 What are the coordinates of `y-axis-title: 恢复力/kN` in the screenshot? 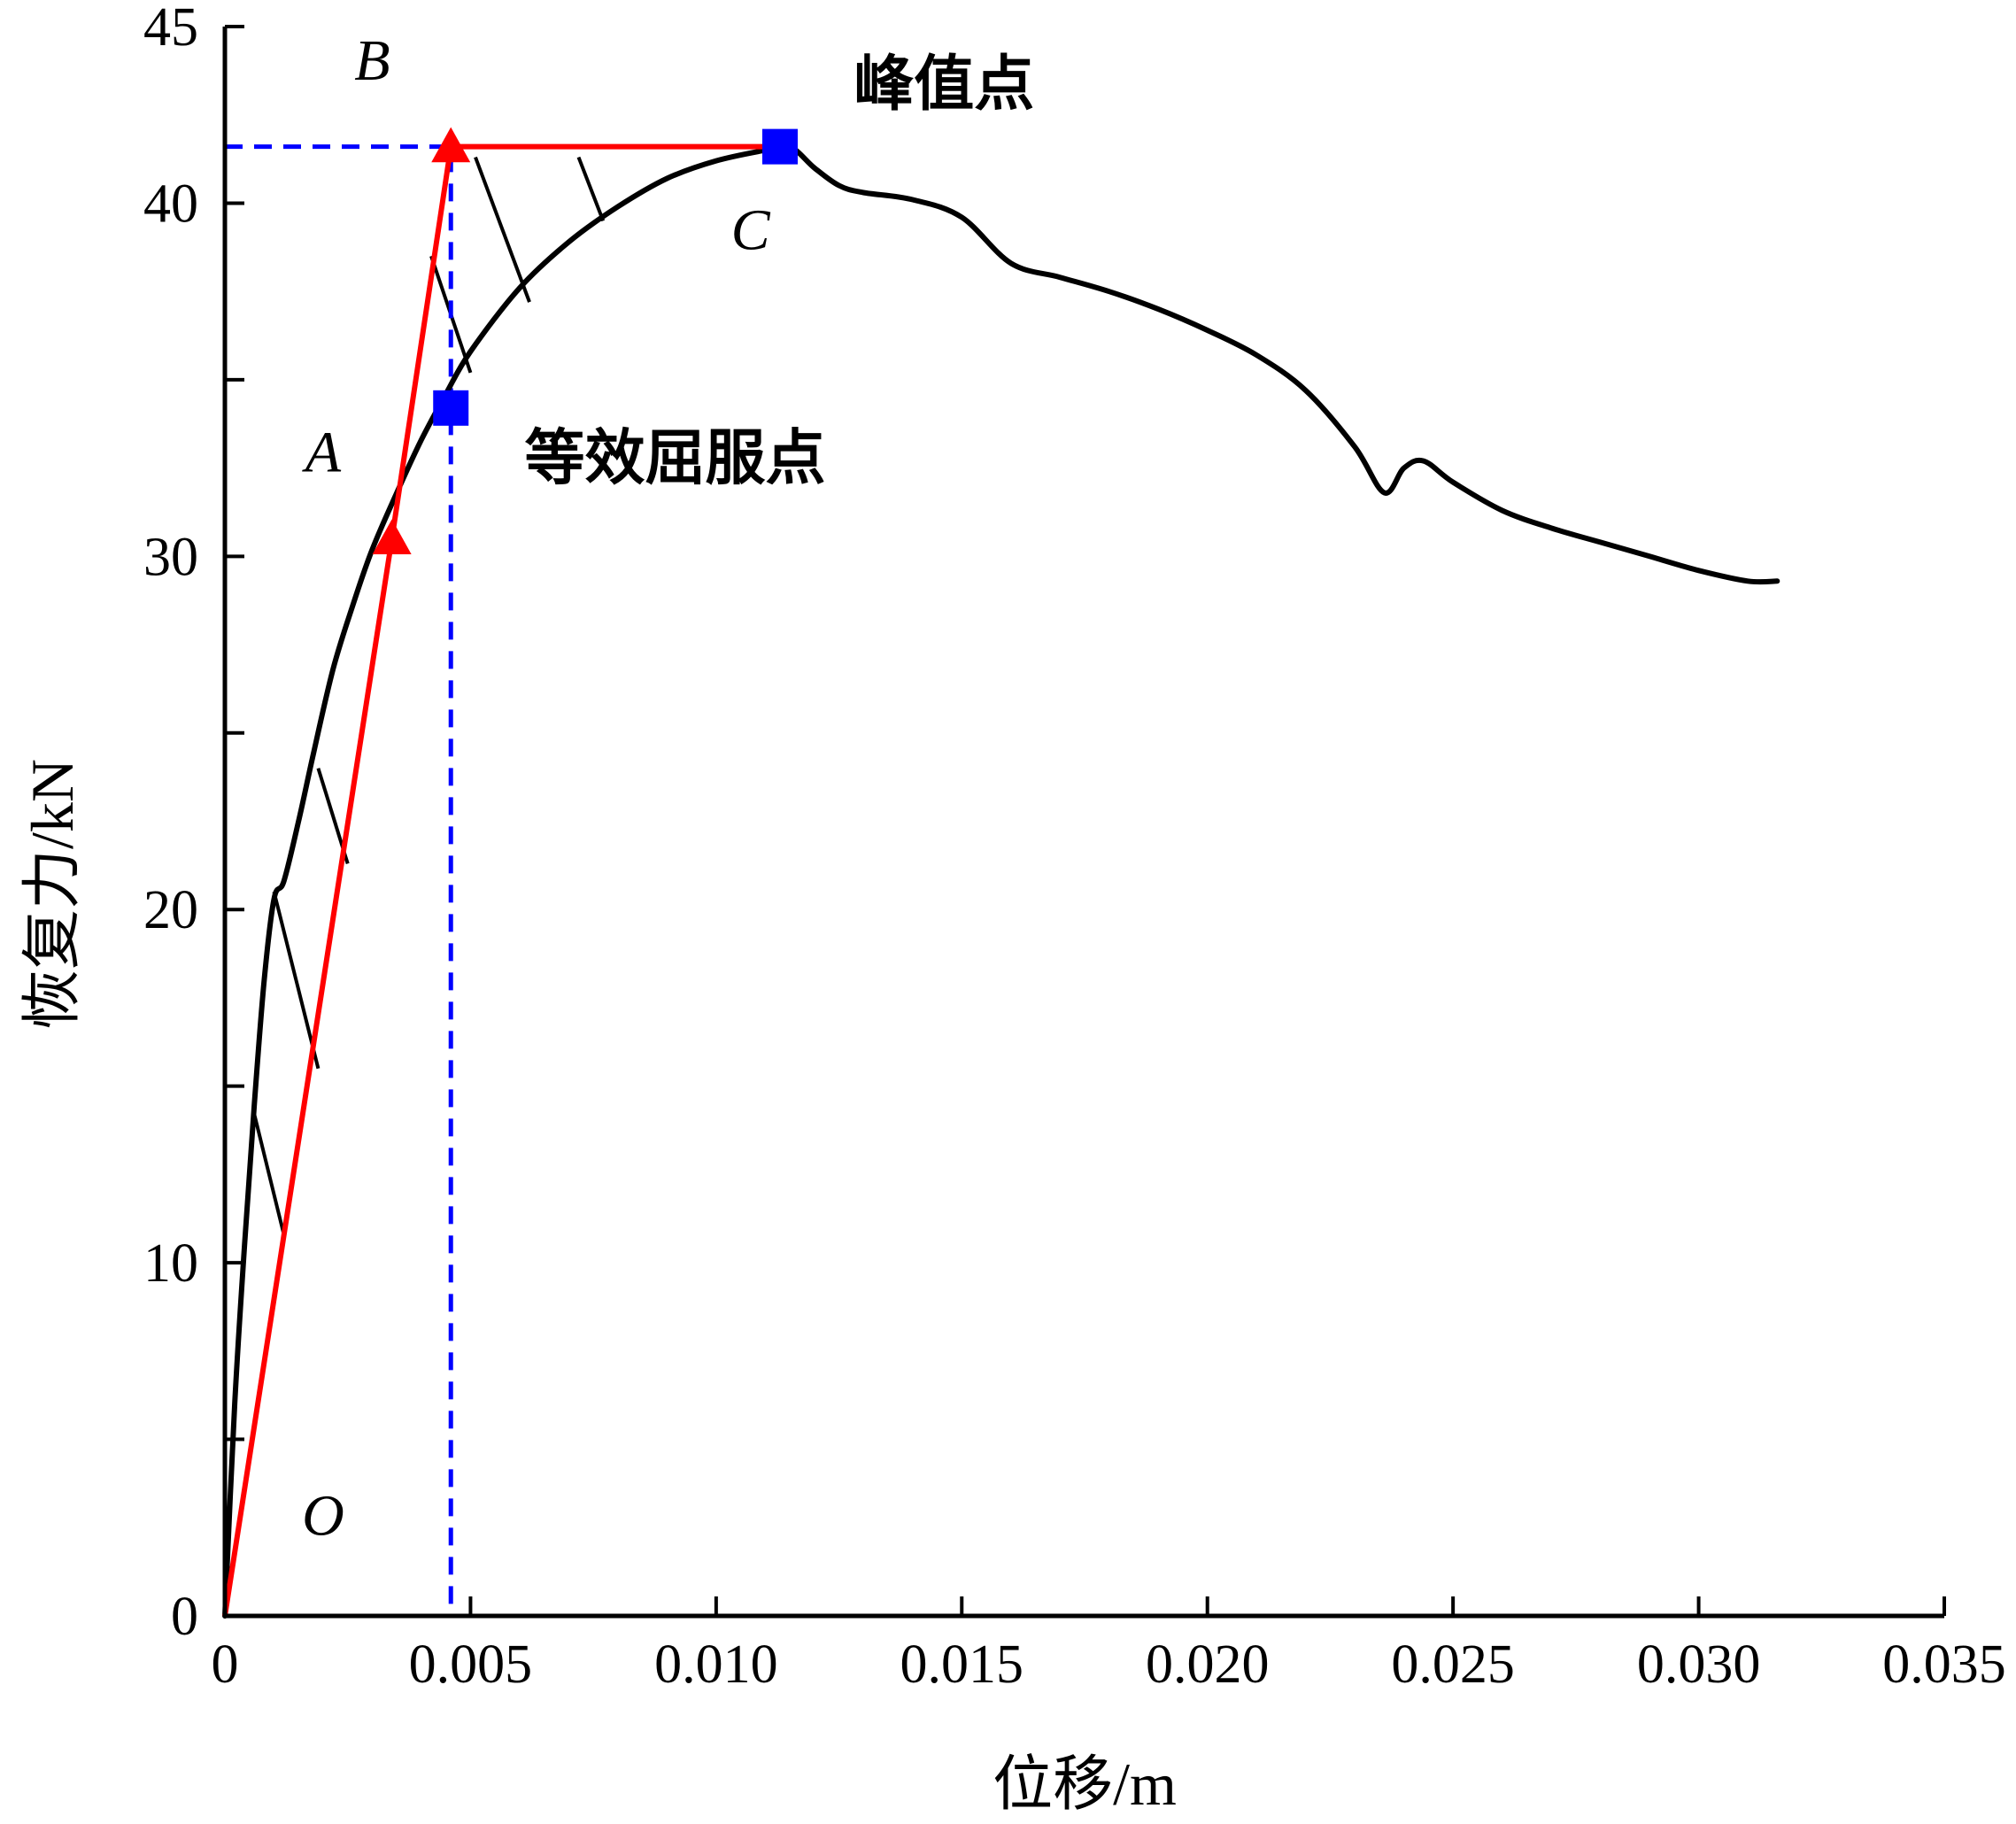 It's located at (53, 894).